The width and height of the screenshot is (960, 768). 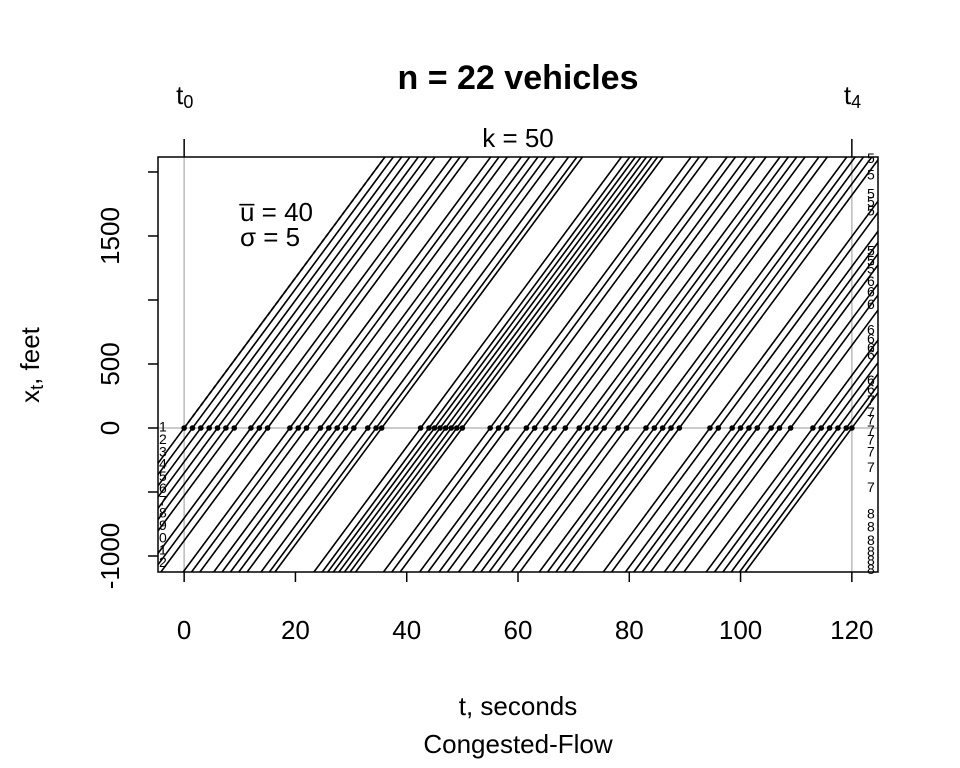 What do you see at coordinates (276, 212) in the screenshot?
I see `mean-speed-annotation: u̅ = 40` at bounding box center [276, 212].